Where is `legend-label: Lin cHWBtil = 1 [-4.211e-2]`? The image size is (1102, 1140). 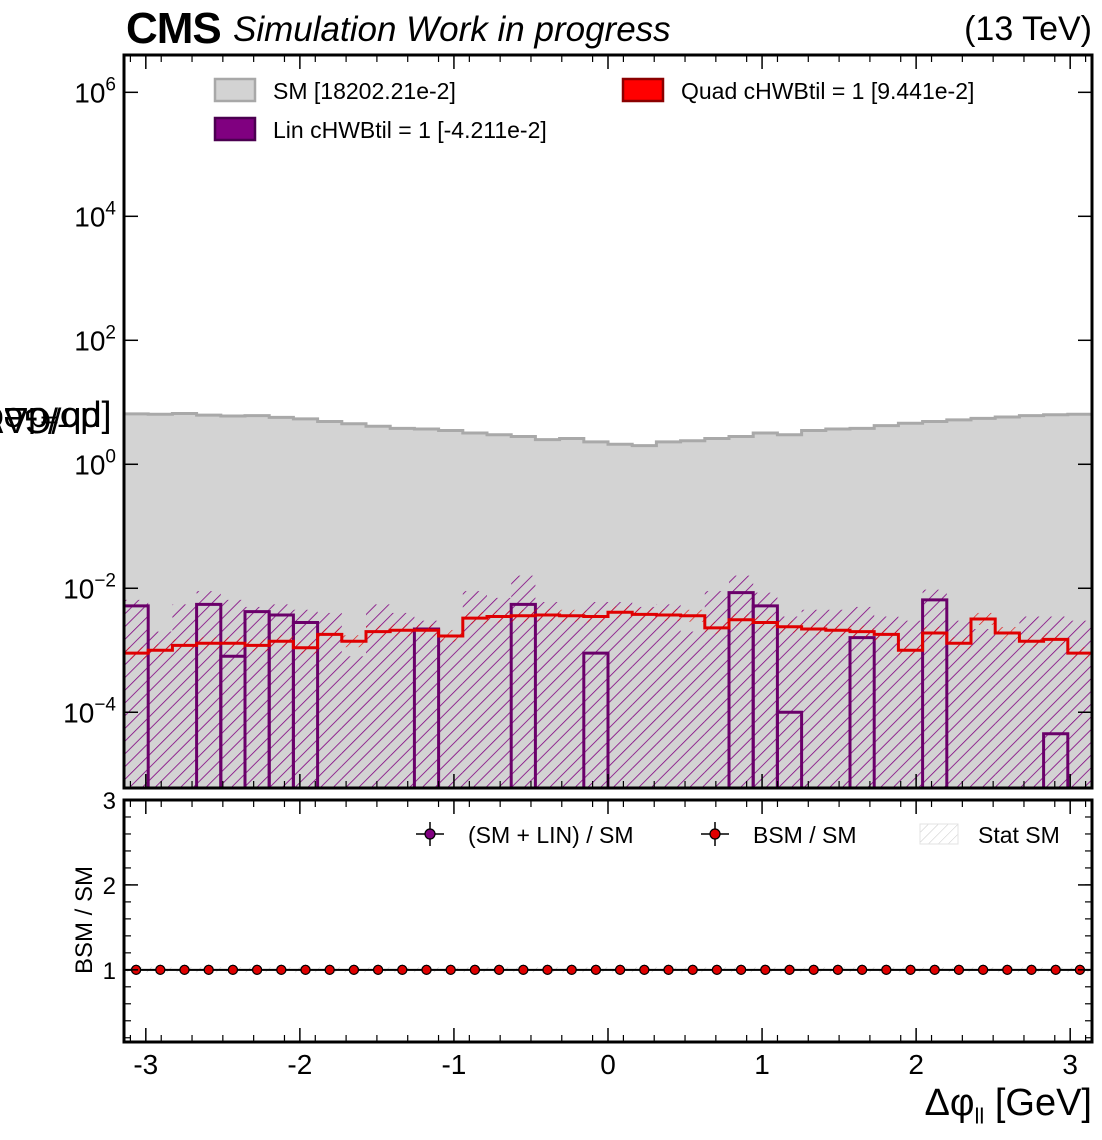
legend-label: Lin cHWBtil = 1 [-4.211e-2] is located at coordinates (410, 130).